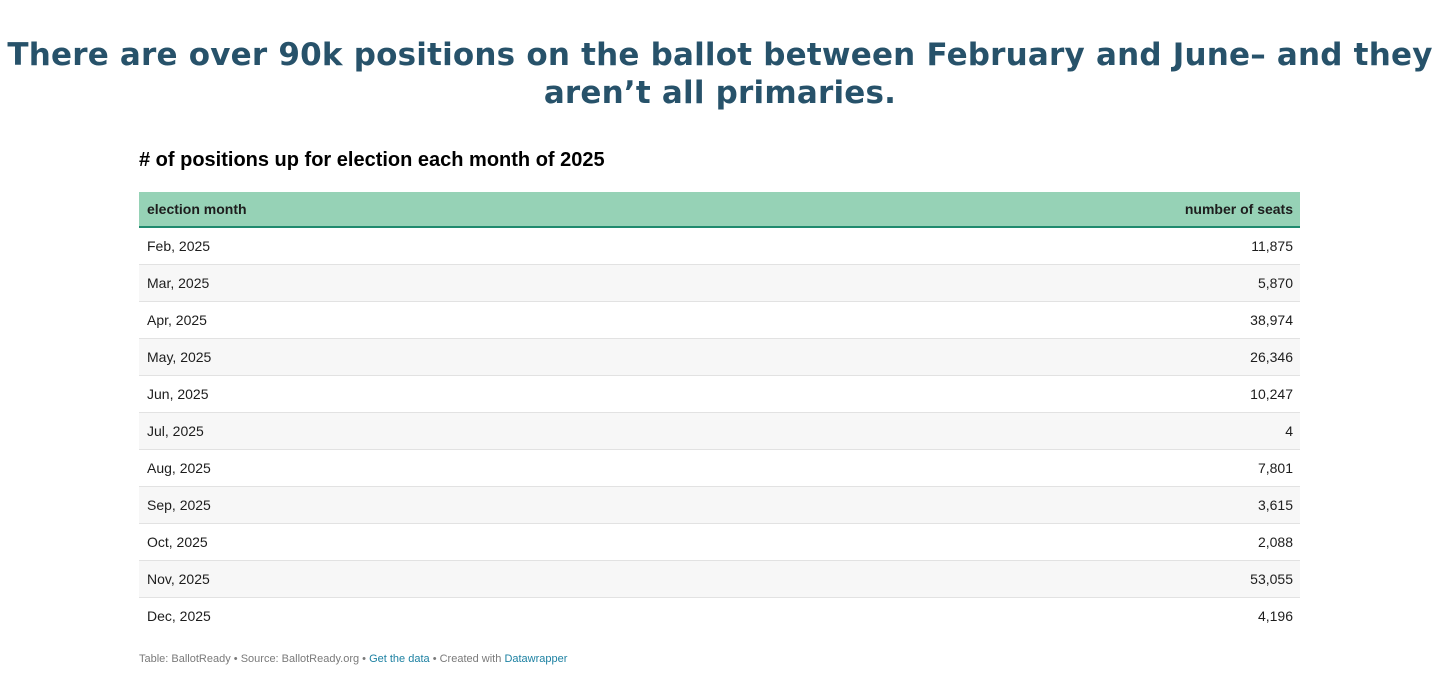 This screenshot has height=692, width=1450. What do you see at coordinates (185, 659) in the screenshot?
I see `footer-table-credit: Table: BallotReady` at bounding box center [185, 659].